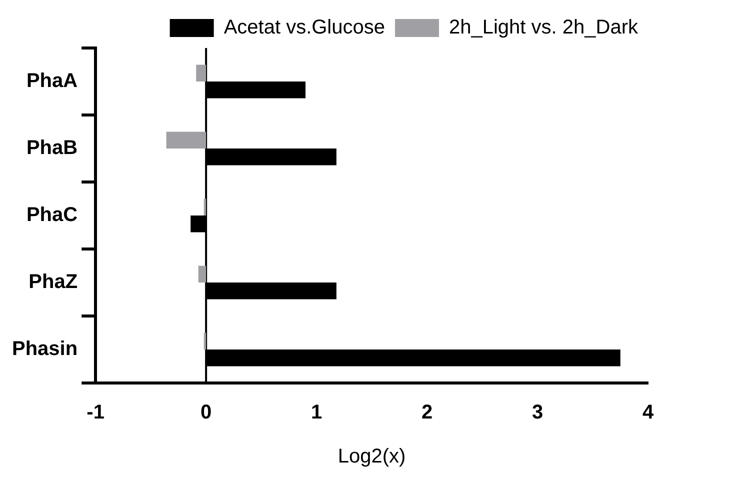  I want to click on x-tick-label: 0, so click(206, 413).